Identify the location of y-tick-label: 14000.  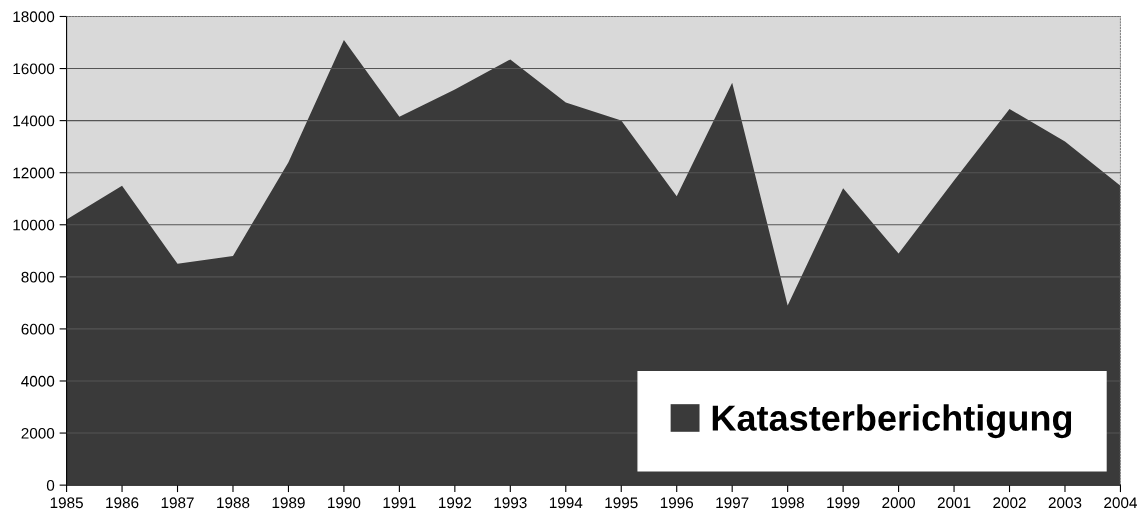
(34, 121).